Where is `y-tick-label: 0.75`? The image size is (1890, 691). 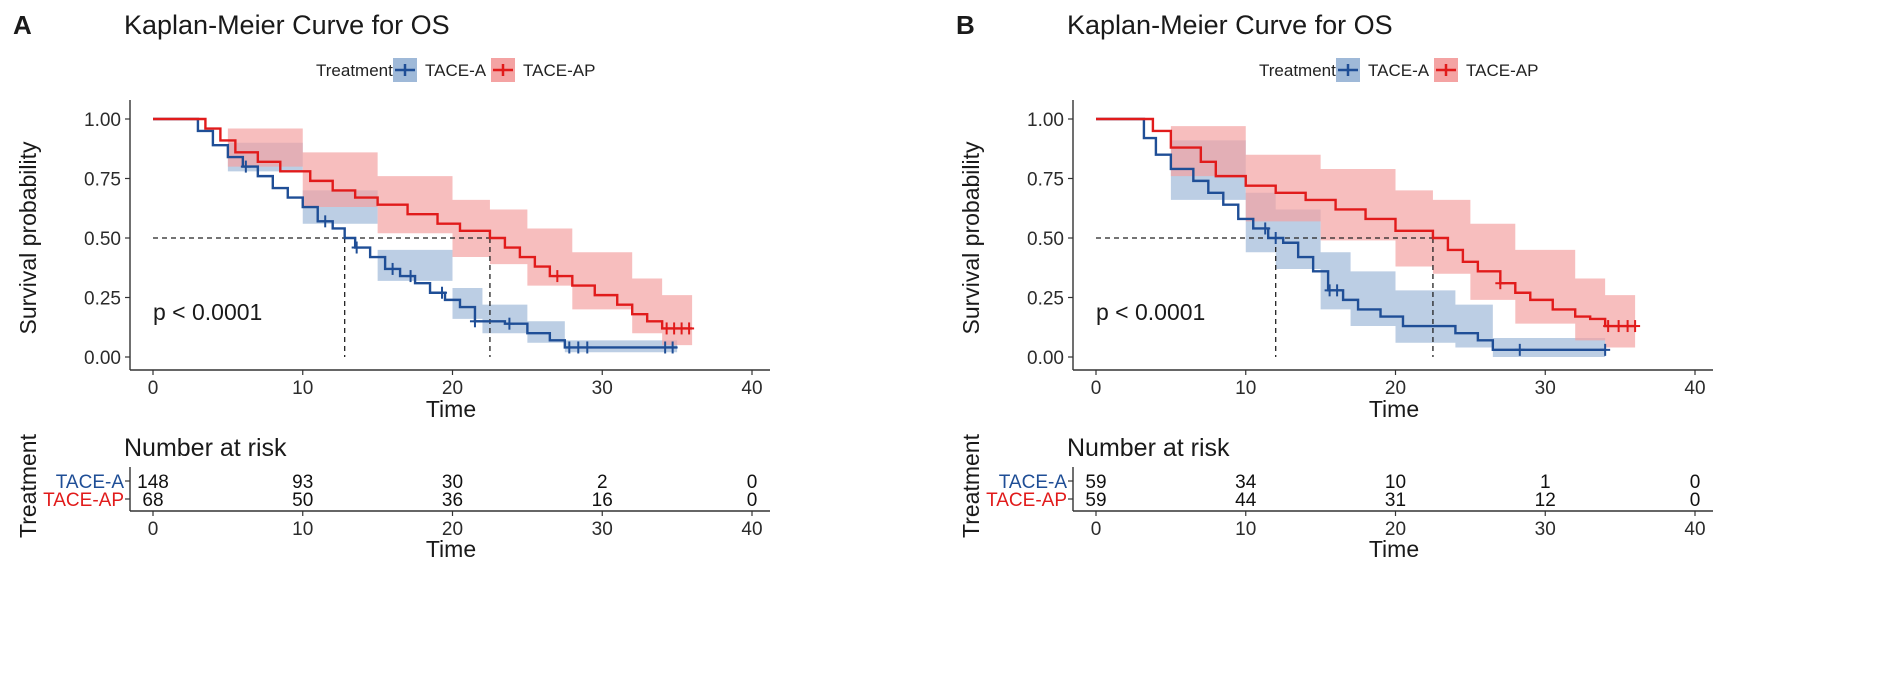 y-tick-label: 0.75 is located at coordinates (1045, 180).